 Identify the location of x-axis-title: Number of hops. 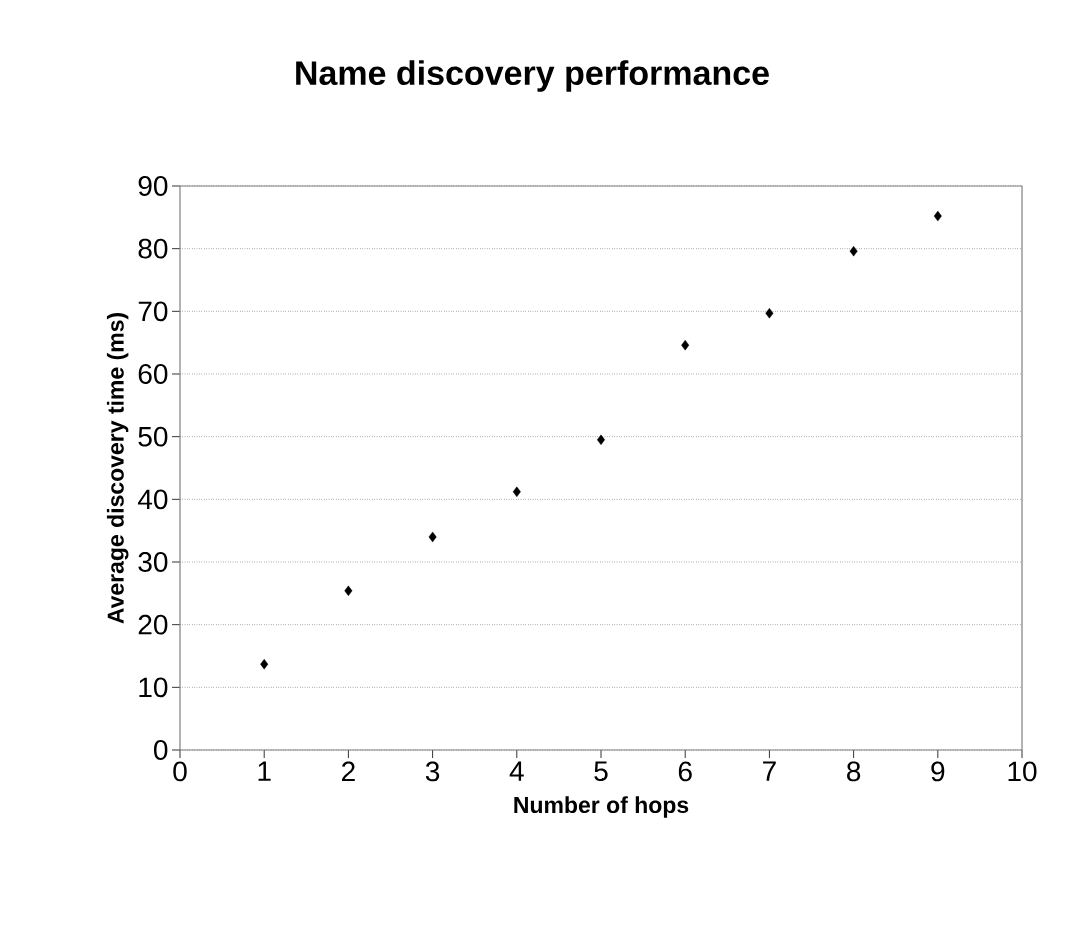
(601, 807).